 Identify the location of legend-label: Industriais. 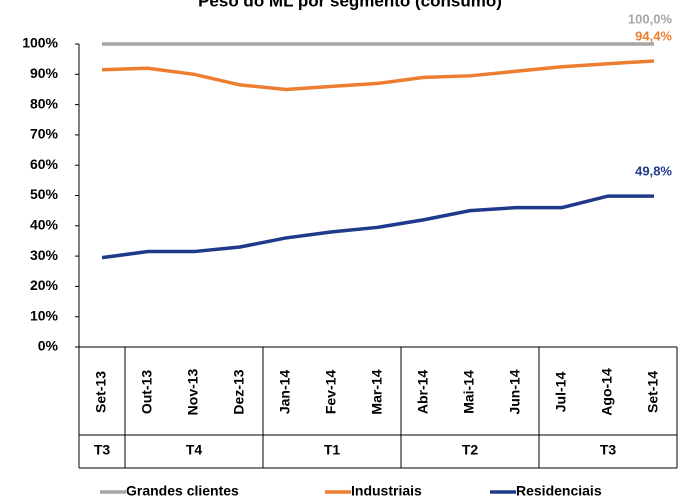
(386, 491).